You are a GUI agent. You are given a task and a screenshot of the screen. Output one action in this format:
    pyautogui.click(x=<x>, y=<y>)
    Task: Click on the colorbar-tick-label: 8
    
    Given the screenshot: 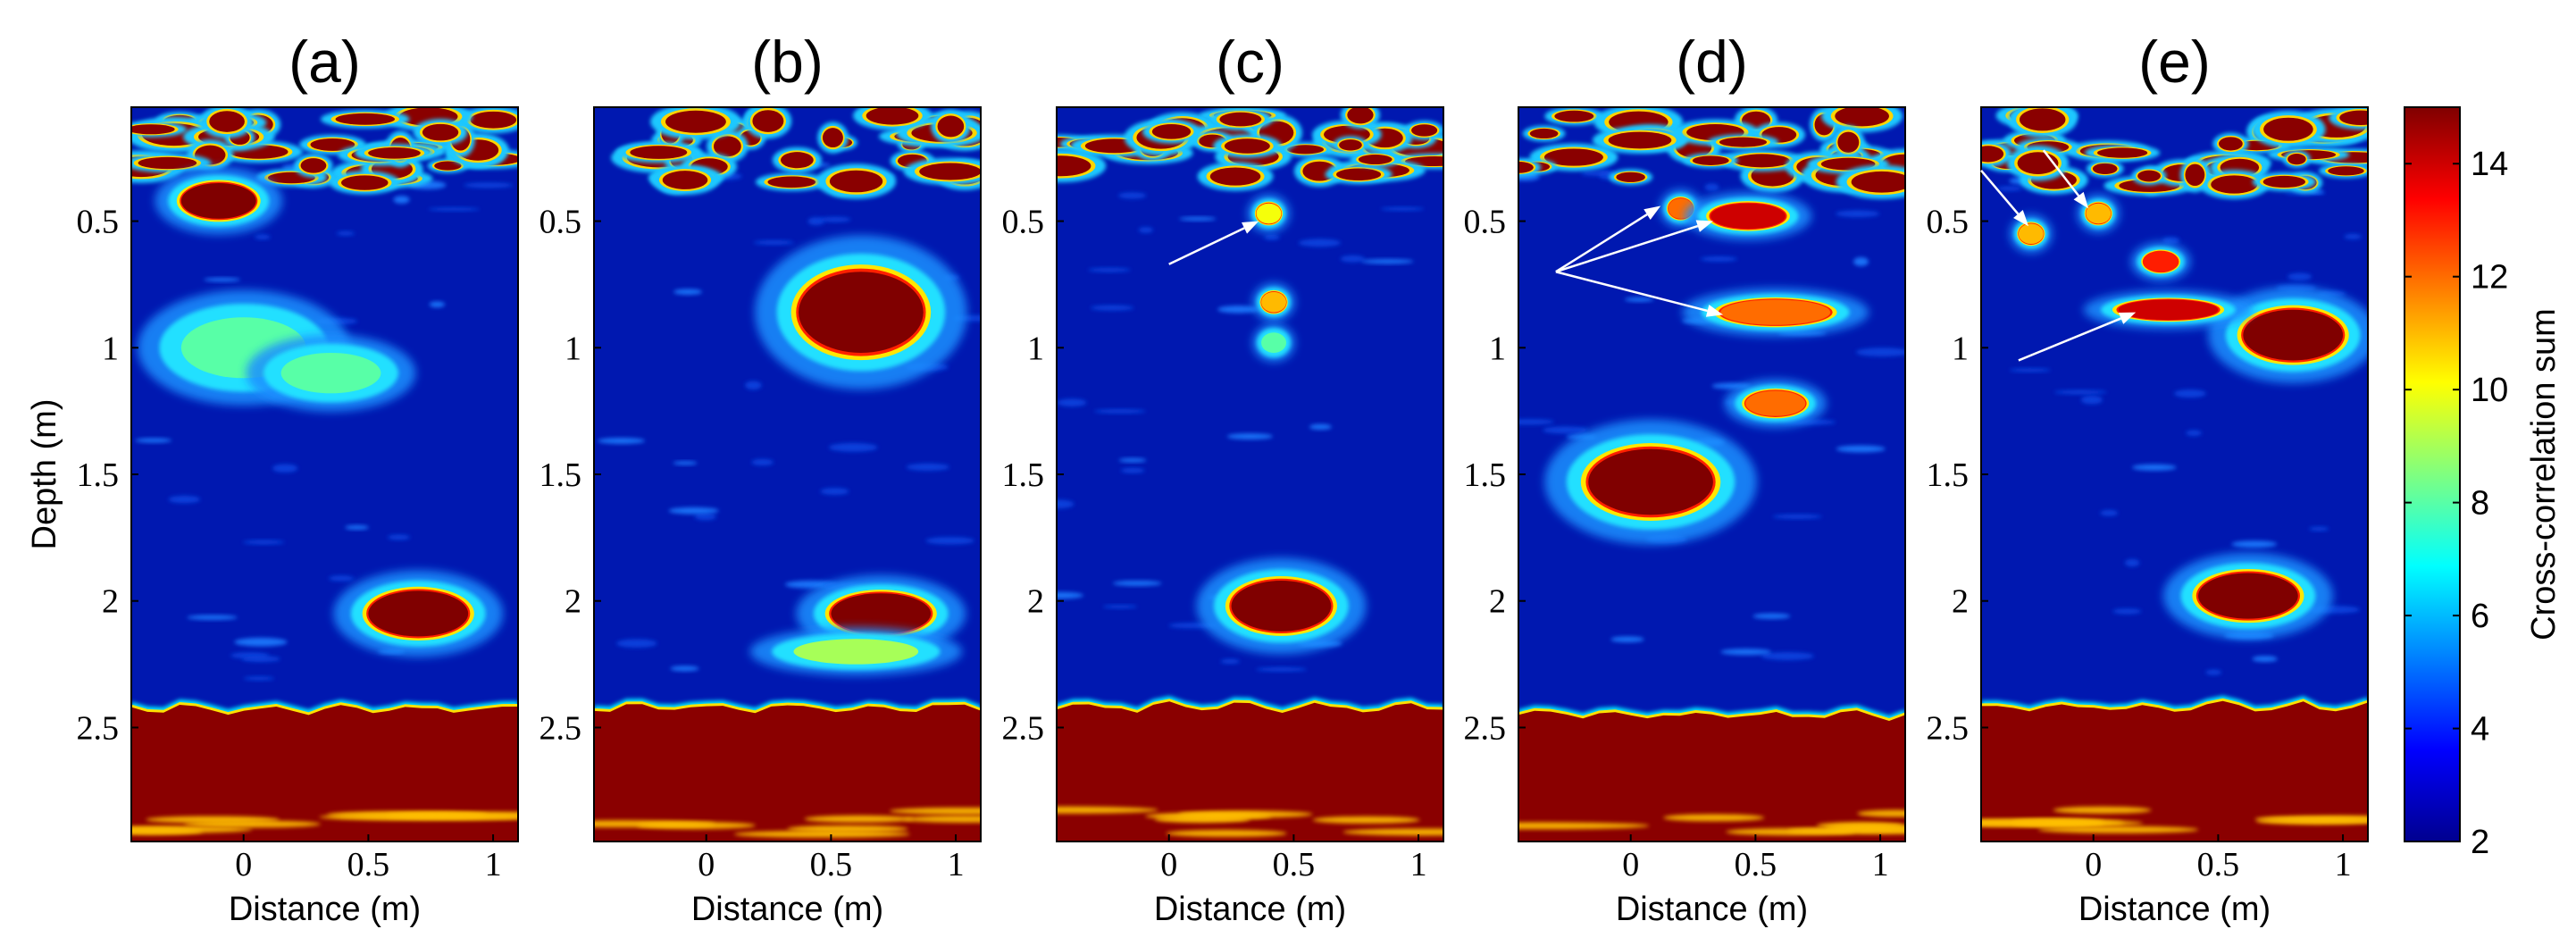 What is the action you would take?
    pyautogui.click(x=2480, y=504)
    